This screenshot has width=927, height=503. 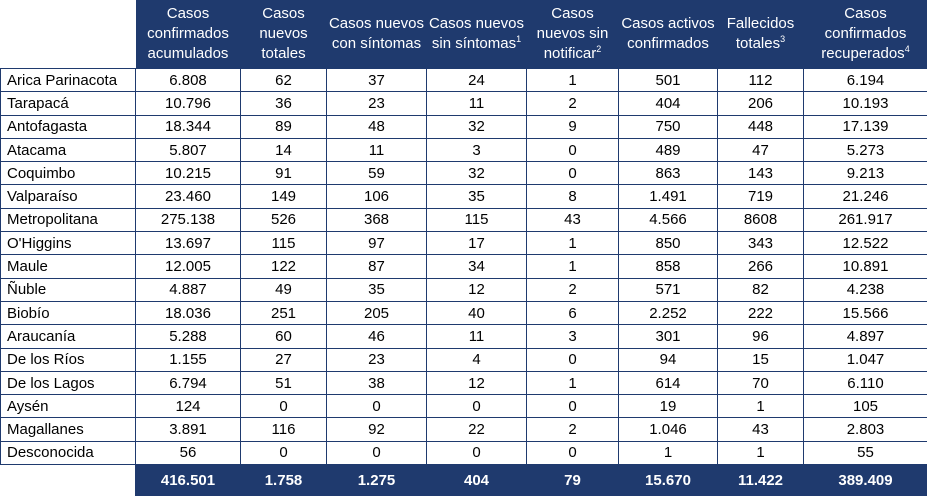 I want to click on table-cell: 105, so click(x=865, y=406).